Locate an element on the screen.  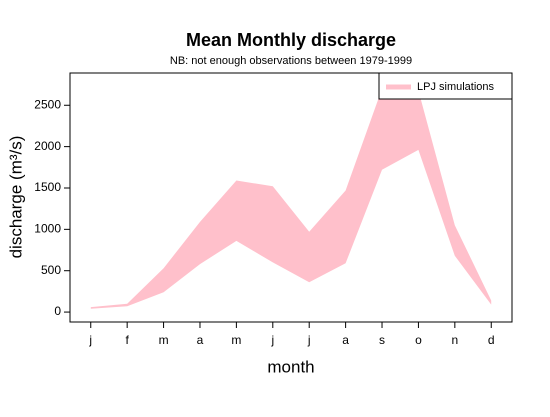
chart-title: Mean Monthly discharge is located at coordinates (291, 40).